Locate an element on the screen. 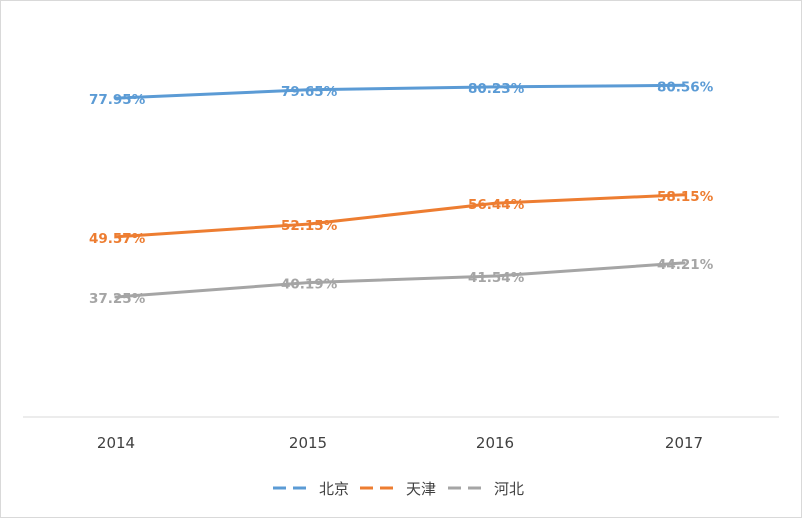 The image size is (802, 519). x-tick-label-0: 2014 is located at coordinates (116, 443).